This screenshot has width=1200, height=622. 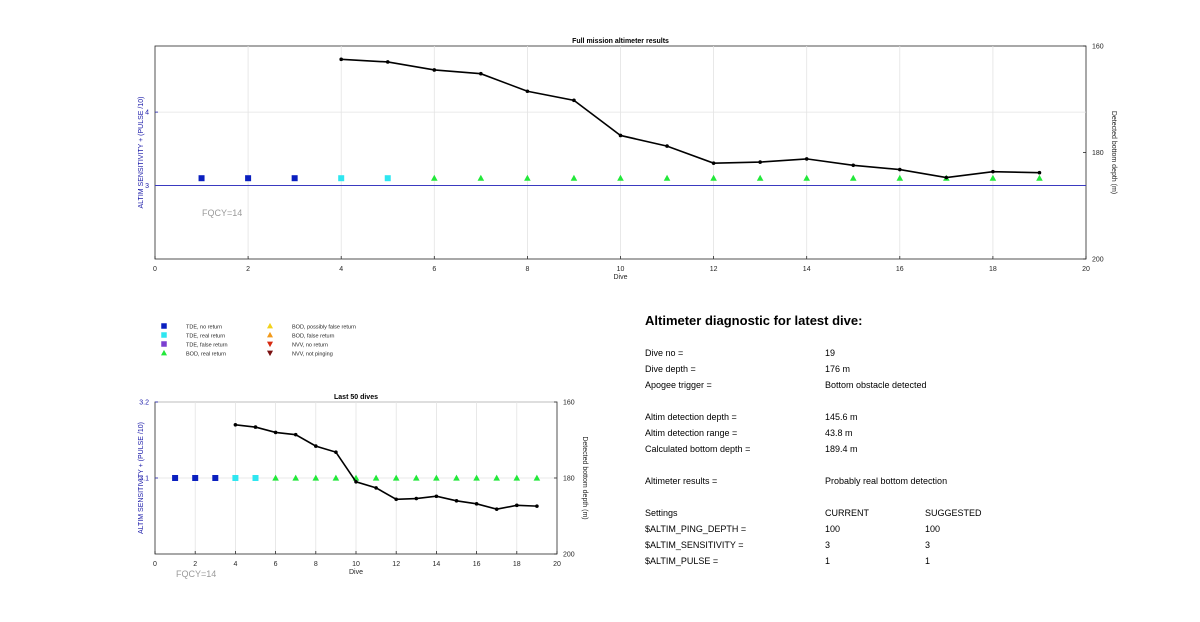 I want to click on setting-suggested: 100, so click(x=933, y=529).